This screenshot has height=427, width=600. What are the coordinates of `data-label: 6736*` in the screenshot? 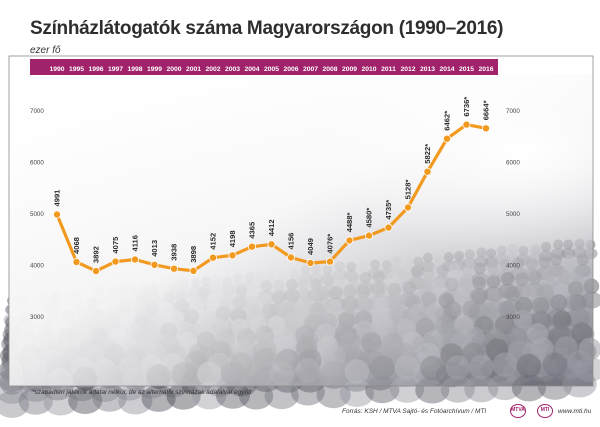 It's located at (466, 107).